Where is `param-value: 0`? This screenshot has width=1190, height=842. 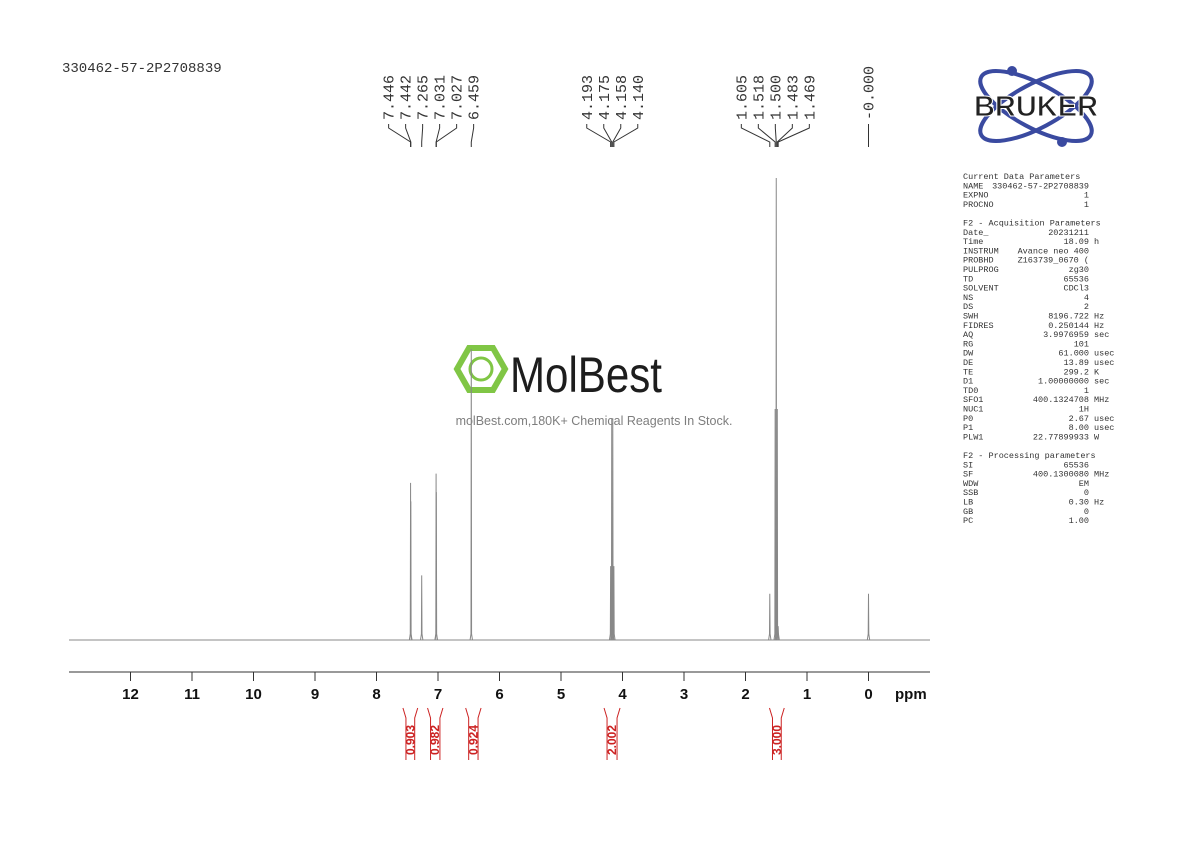
param-value: 0 is located at coordinates (1086, 512).